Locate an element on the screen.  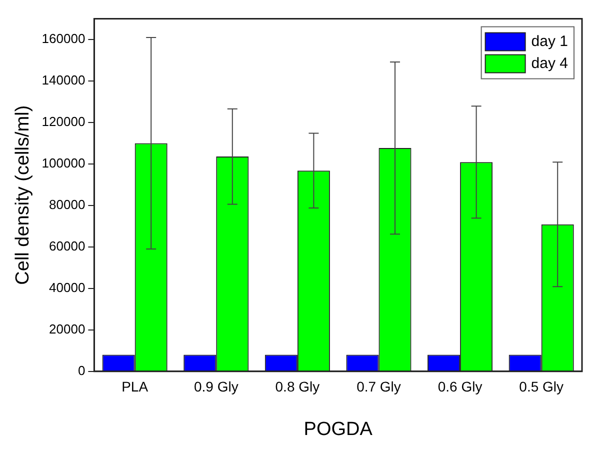
x-tick-label: PLA is located at coordinates (135, 386).